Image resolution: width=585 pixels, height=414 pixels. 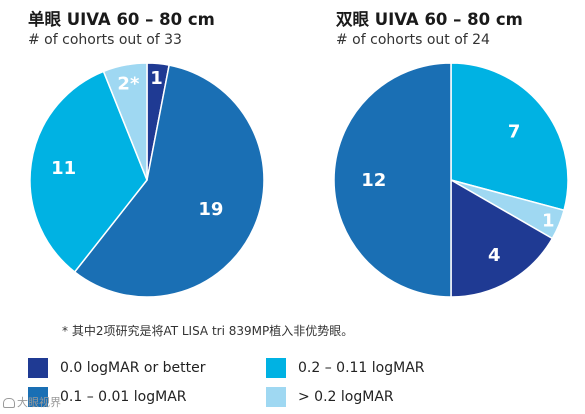 I want to click on watermark: 大眼视界, so click(x=32, y=402).